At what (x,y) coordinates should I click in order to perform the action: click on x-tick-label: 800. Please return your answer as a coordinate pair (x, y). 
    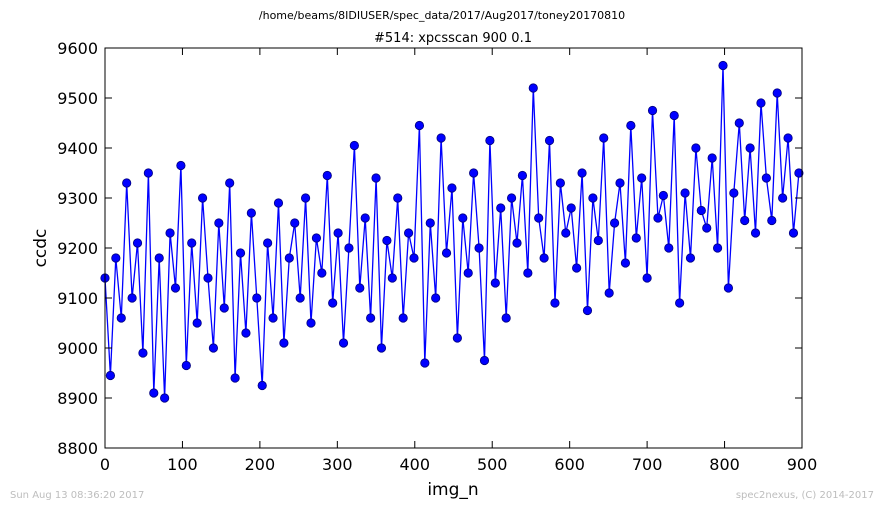
    Looking at the image, I should click on (724, 464).